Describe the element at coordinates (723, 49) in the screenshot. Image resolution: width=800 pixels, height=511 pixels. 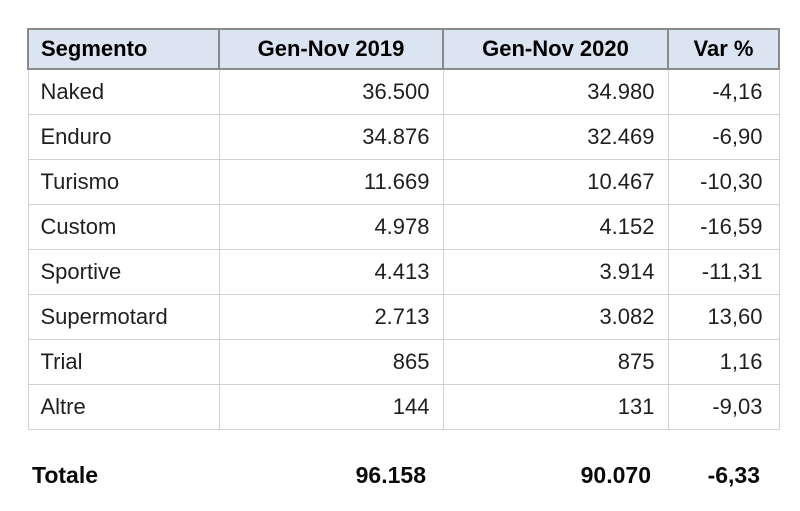
I see `column-header-var-percent: Var %` at that location.